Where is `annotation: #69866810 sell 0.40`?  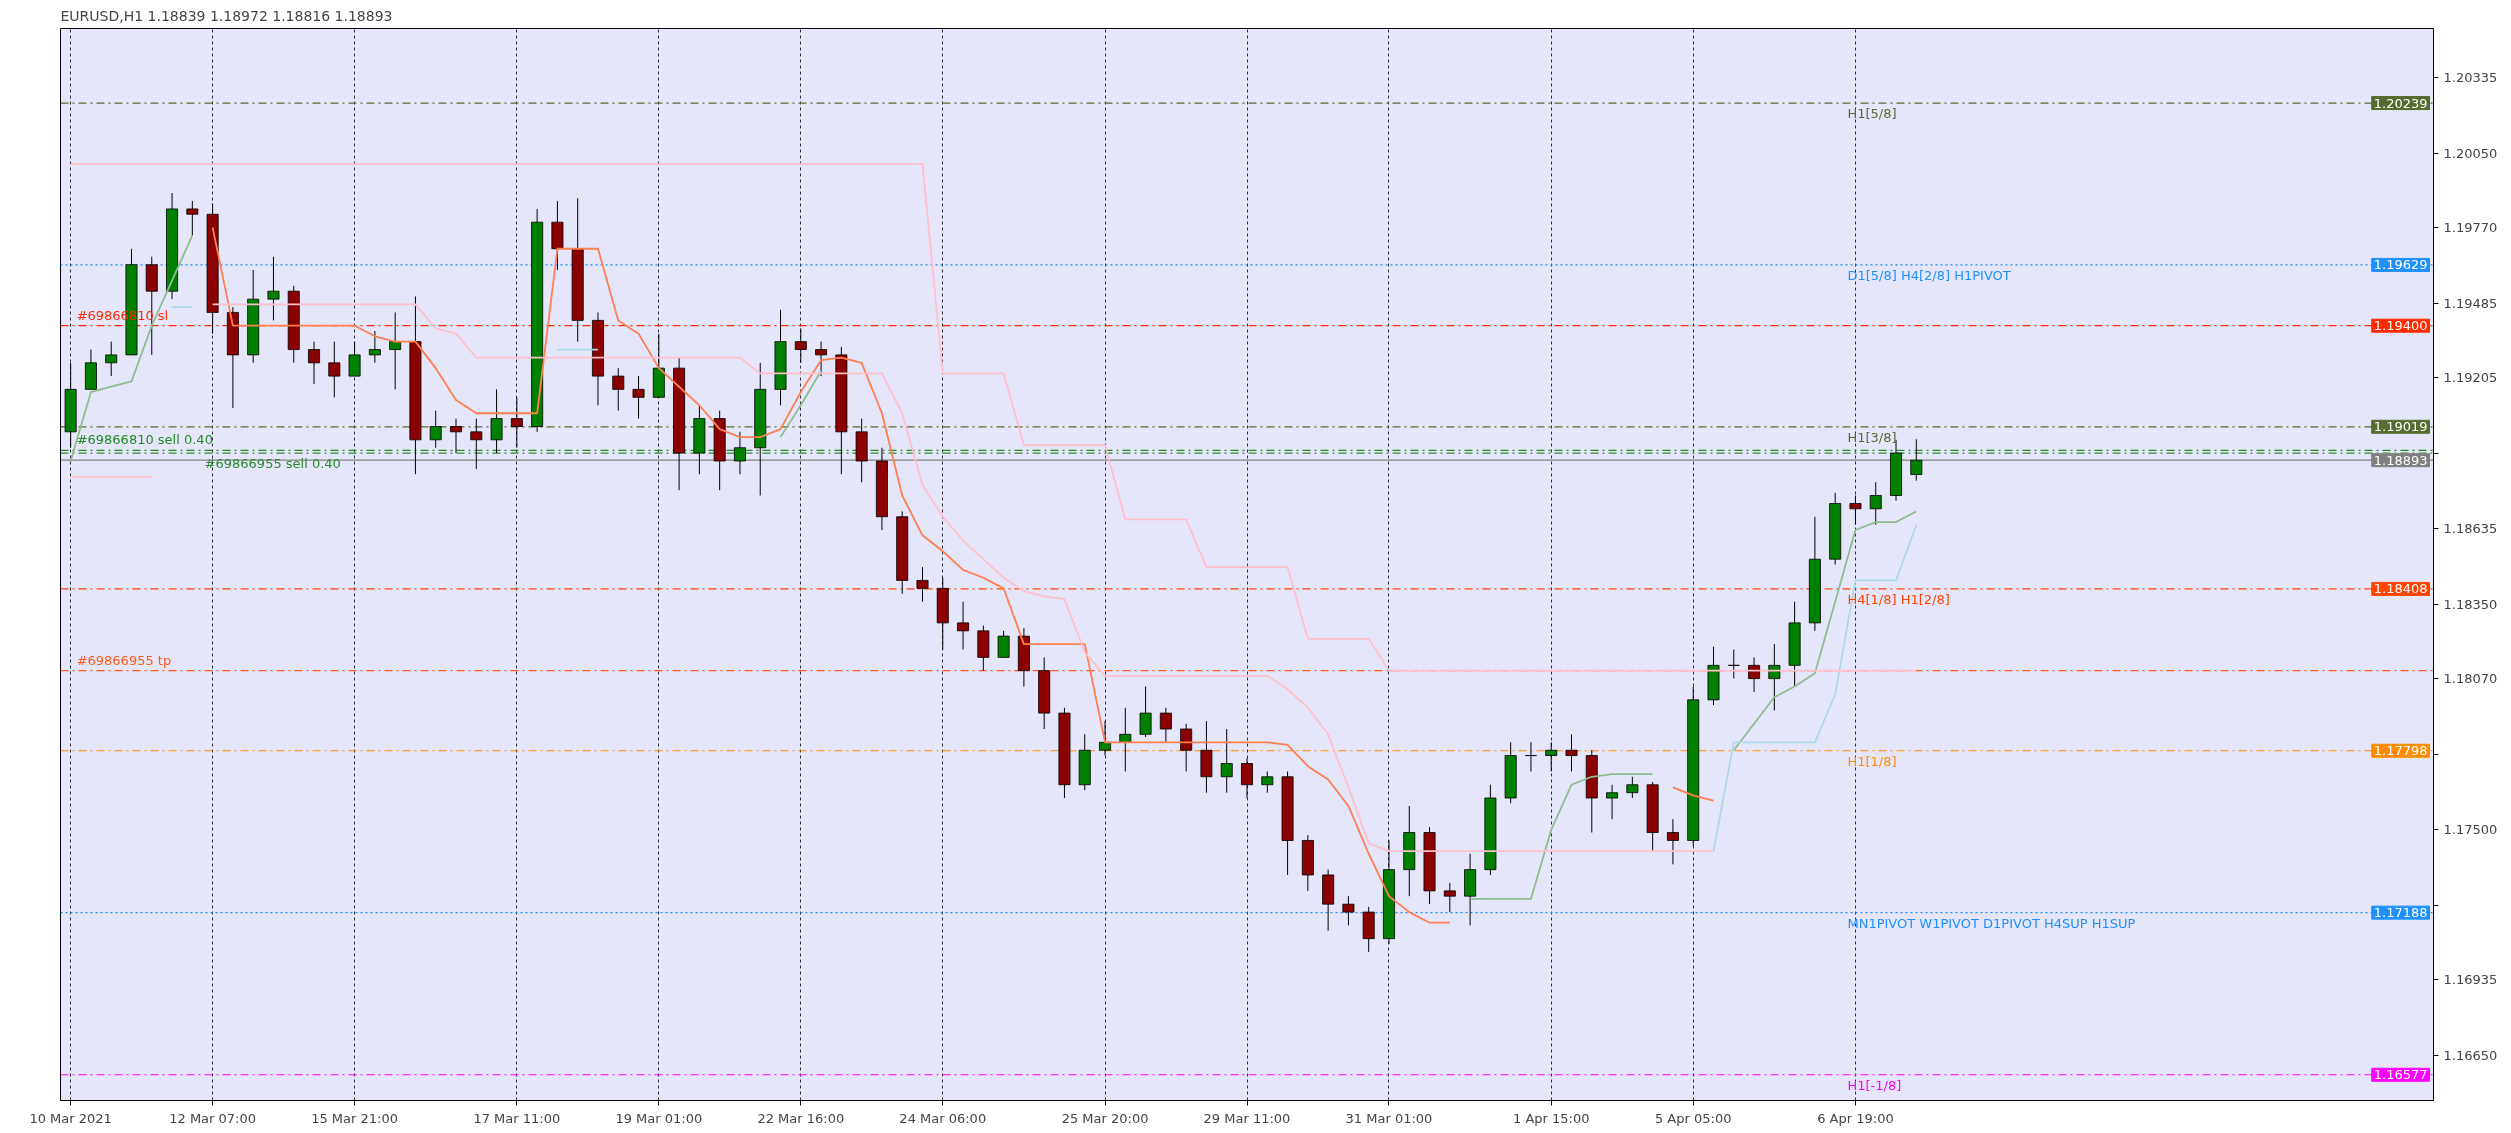
annotation: #69866810 sell 0.40 is located at coordinates (144, 440).